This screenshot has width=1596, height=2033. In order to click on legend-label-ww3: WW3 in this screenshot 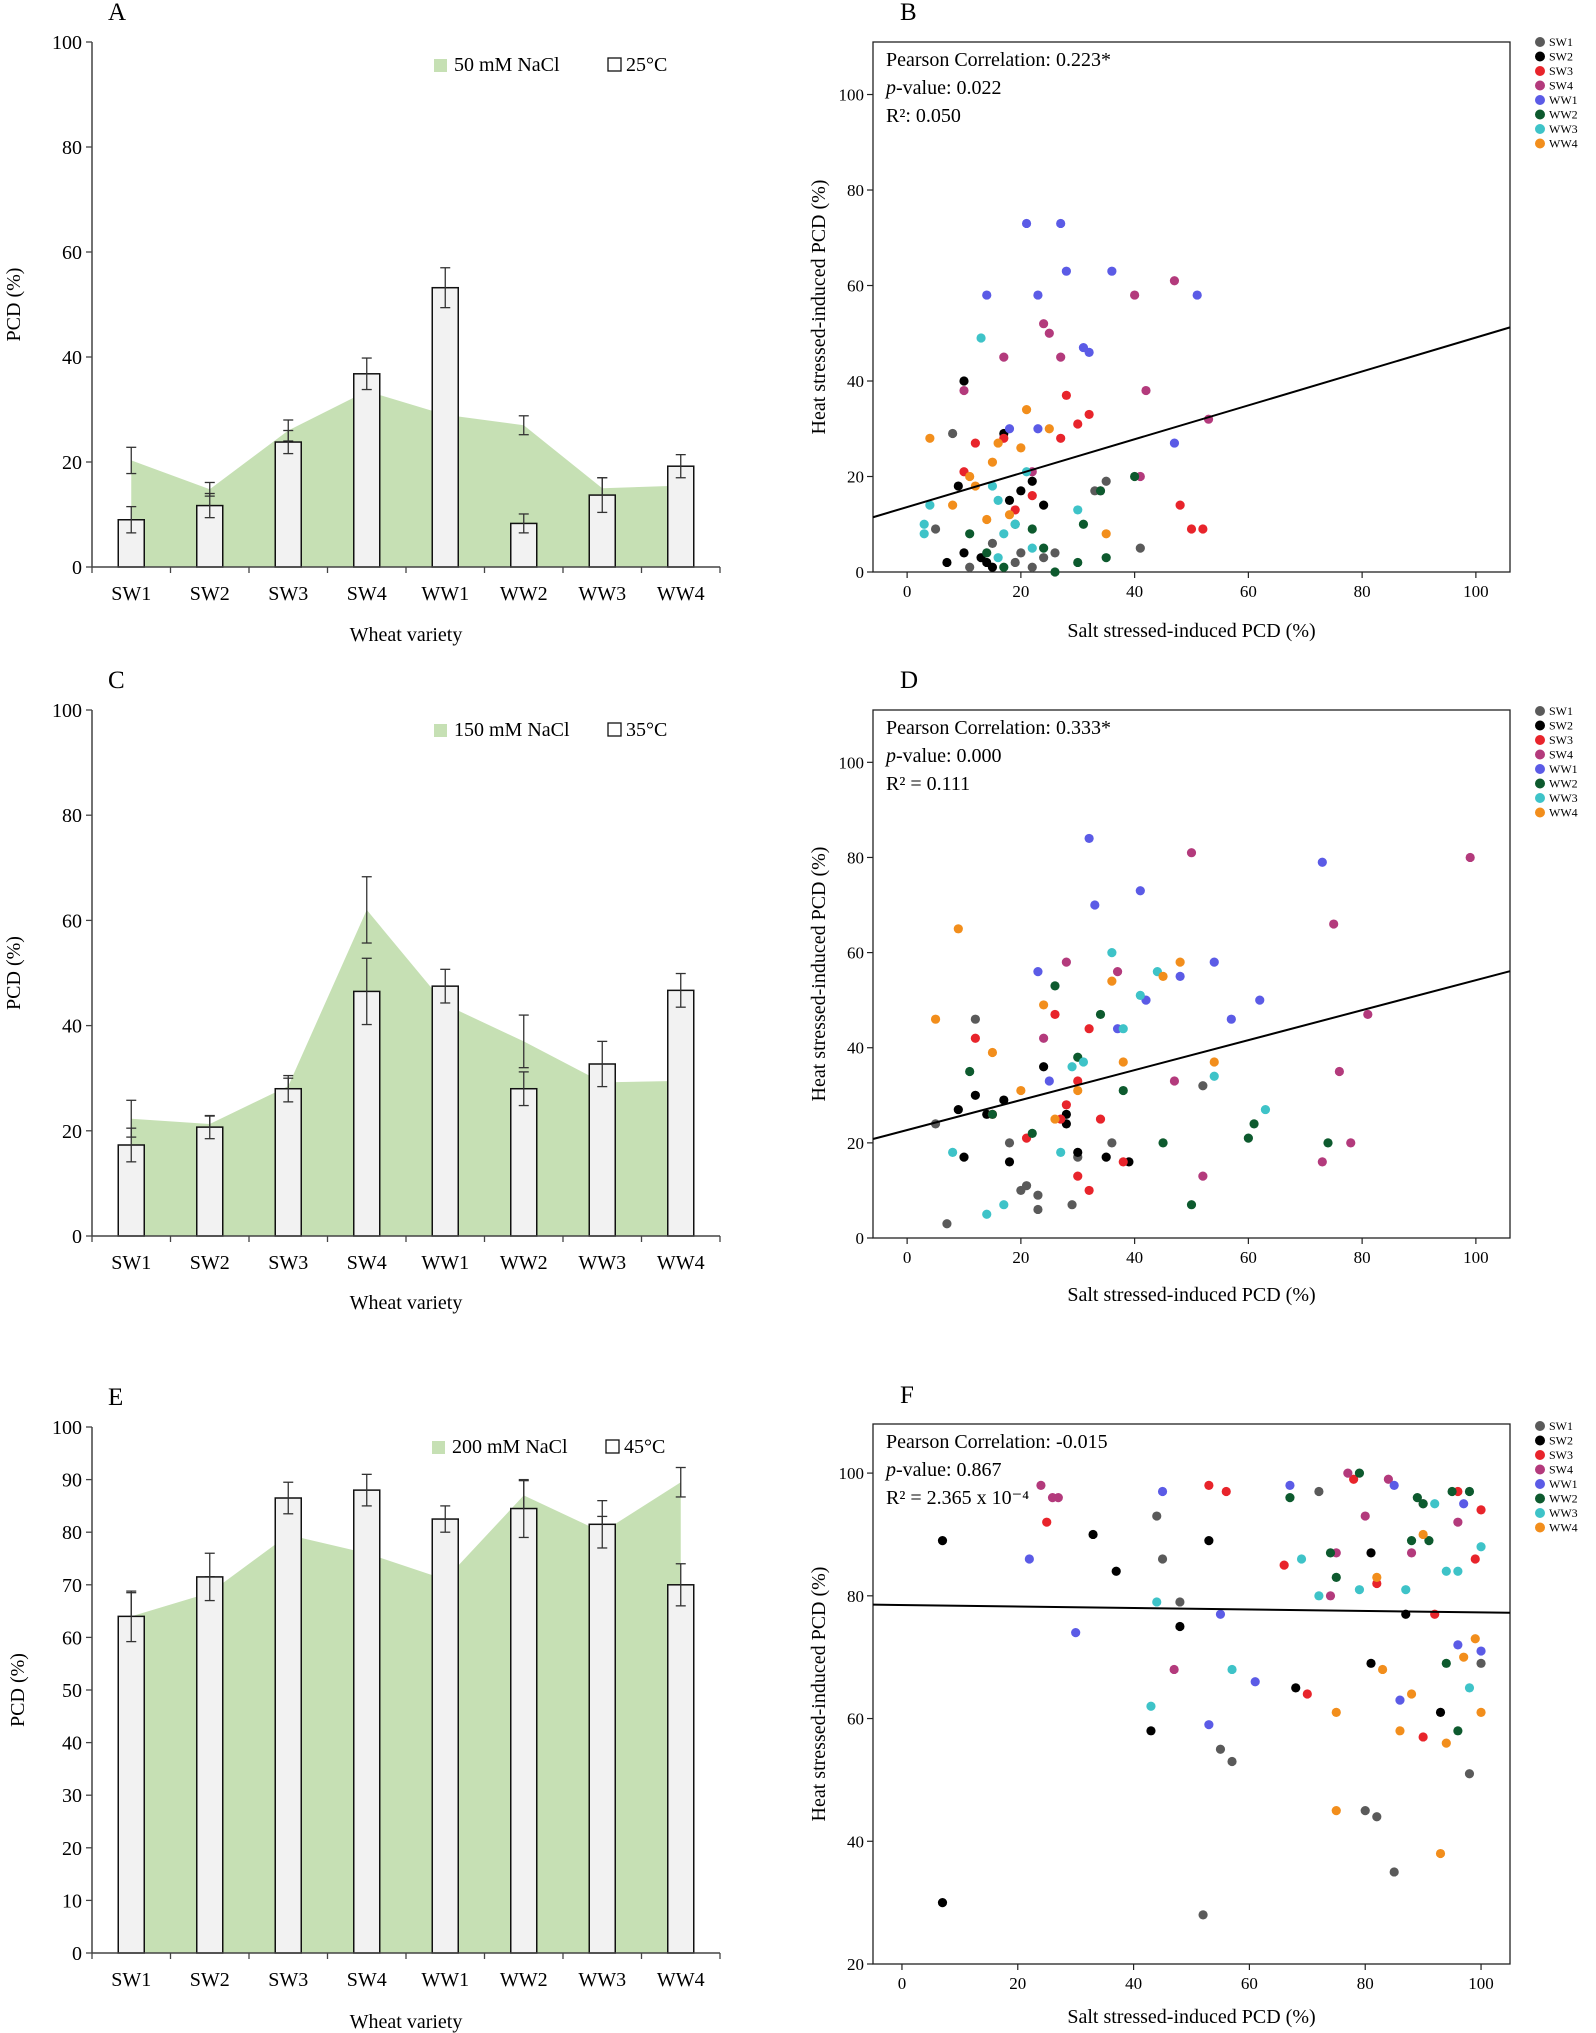, I will do `click(1563, 798)`.